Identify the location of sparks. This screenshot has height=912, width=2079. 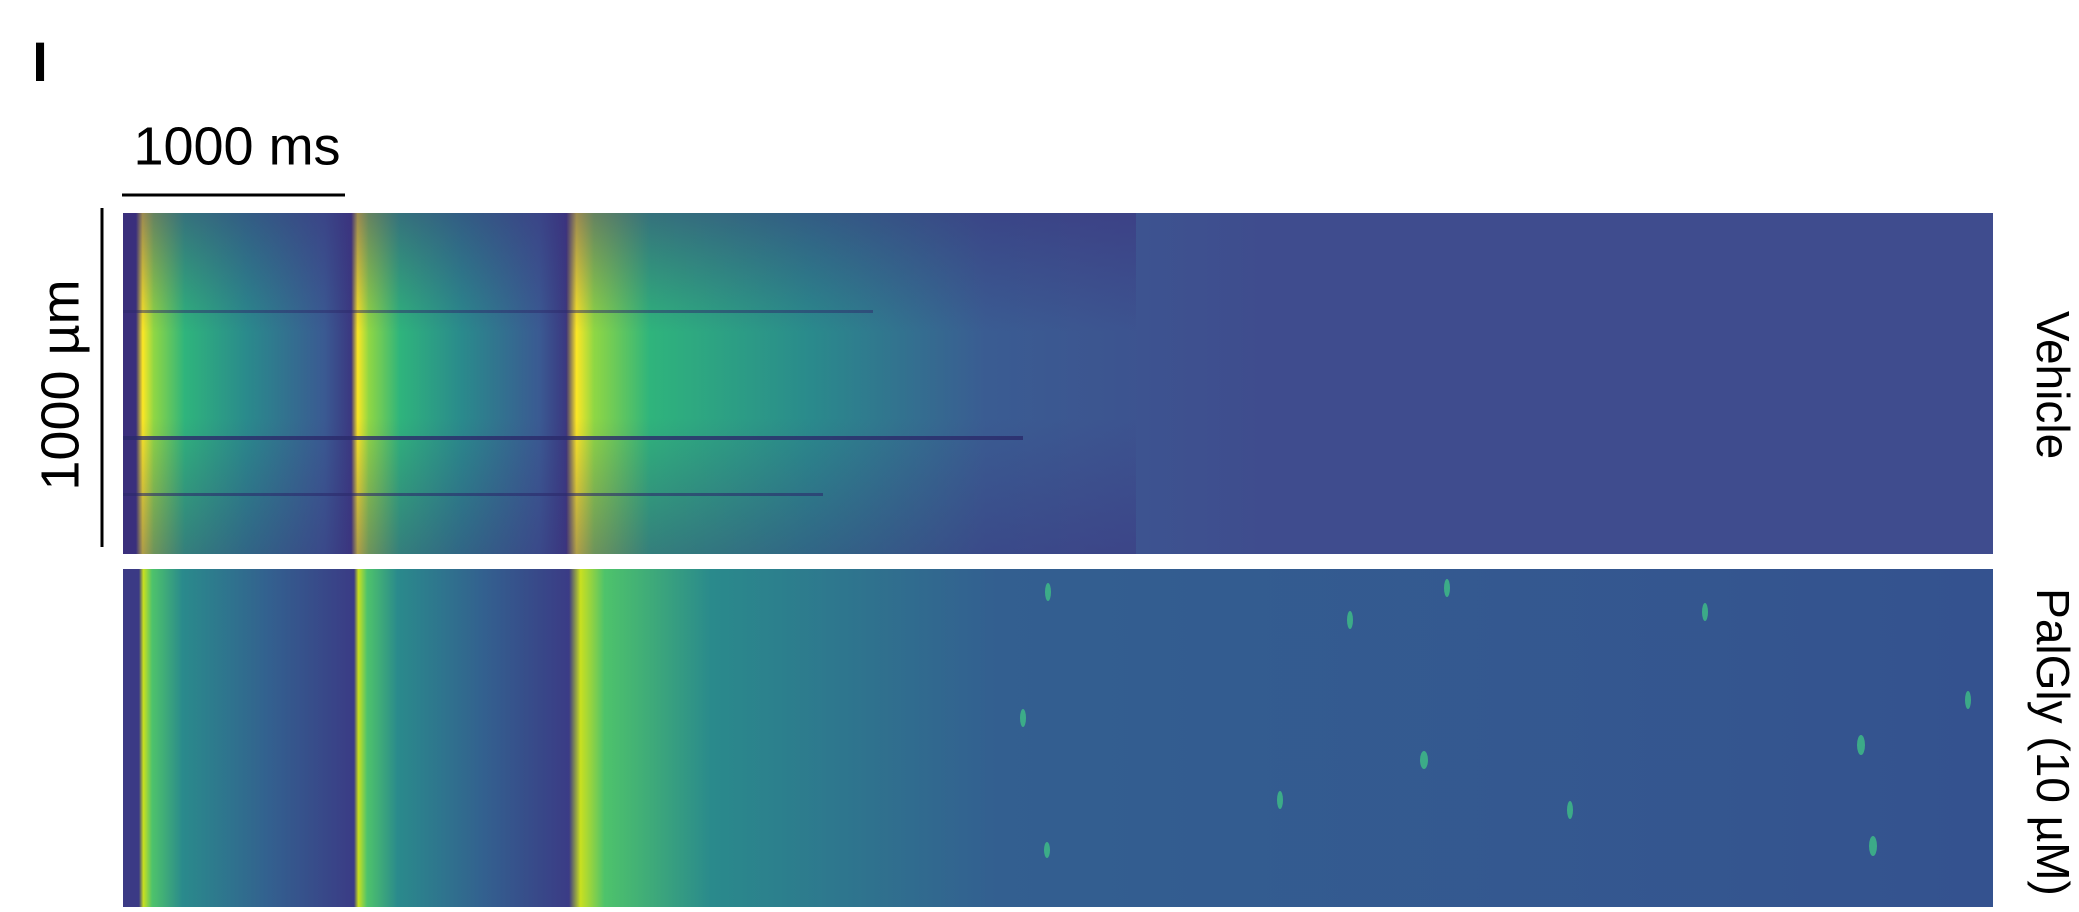
(1495, 718).